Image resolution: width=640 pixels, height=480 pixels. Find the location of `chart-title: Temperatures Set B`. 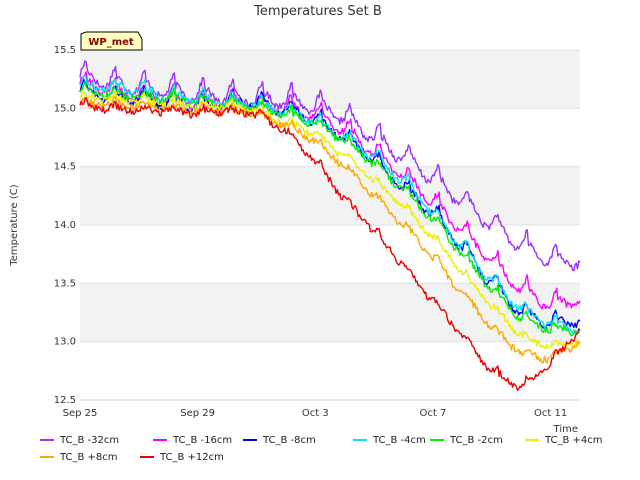

chart-title: Temperatures Set B is located at coordinates (317, 11).